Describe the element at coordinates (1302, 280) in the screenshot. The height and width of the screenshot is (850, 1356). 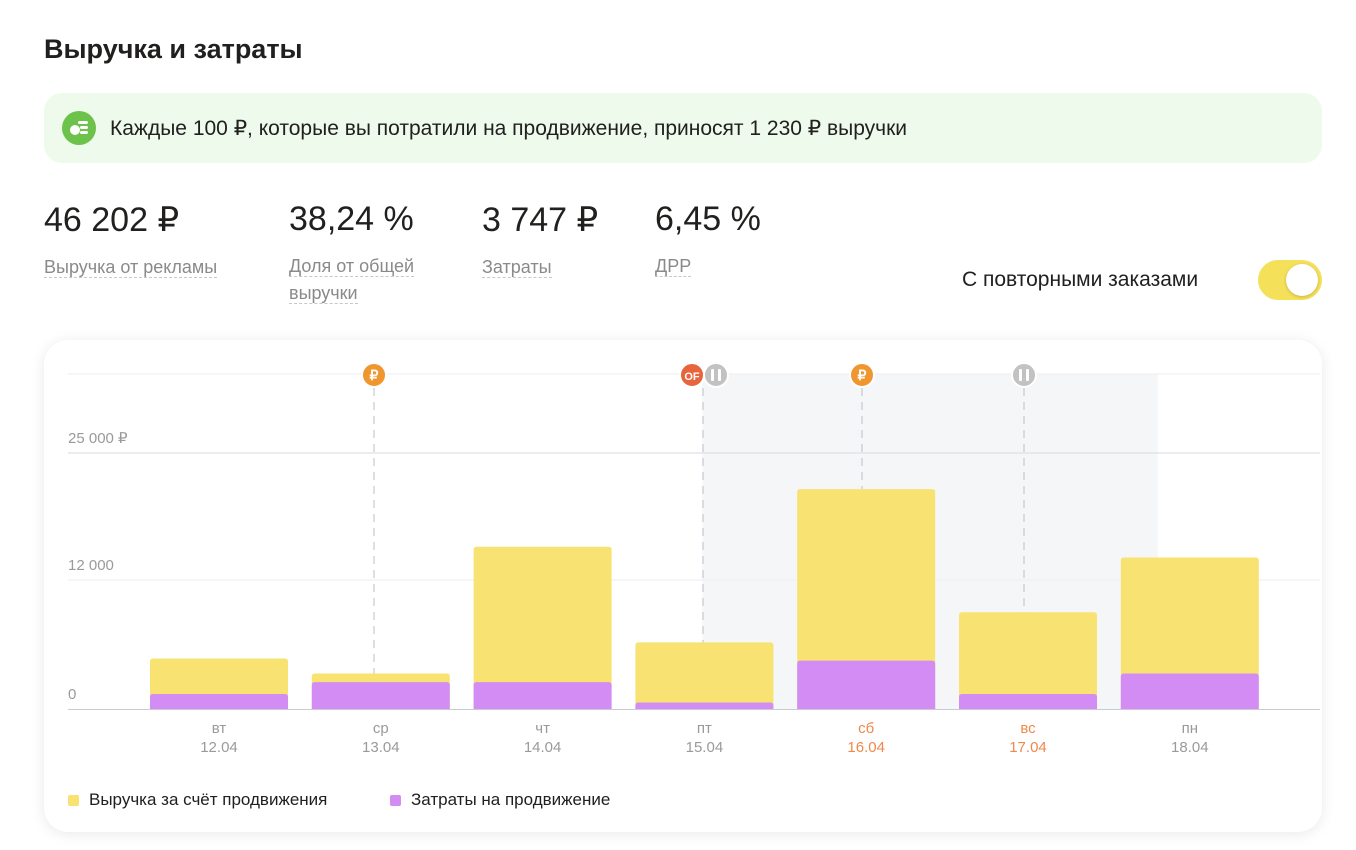
I see `toggle-knob` at that location.